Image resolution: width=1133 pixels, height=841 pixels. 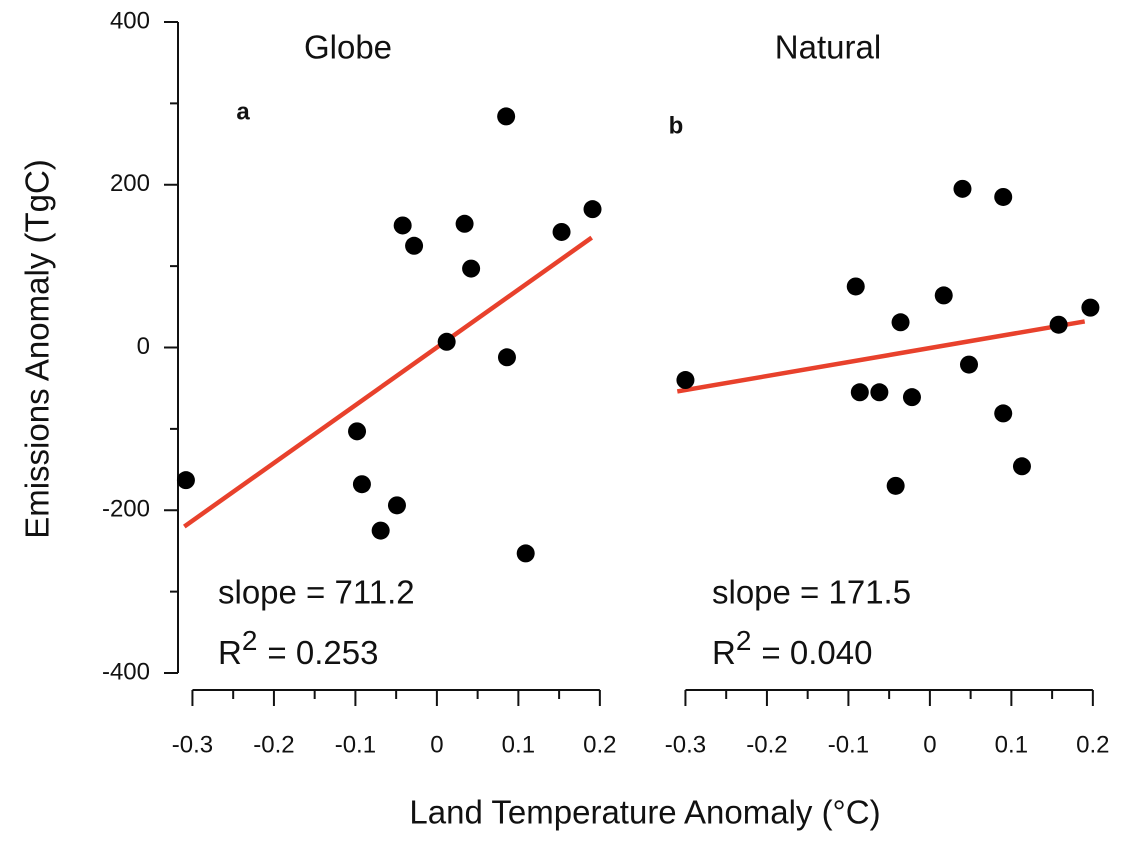 I want to click on r2-annotation: R2 = 0.040, so click(x=792, y=647).